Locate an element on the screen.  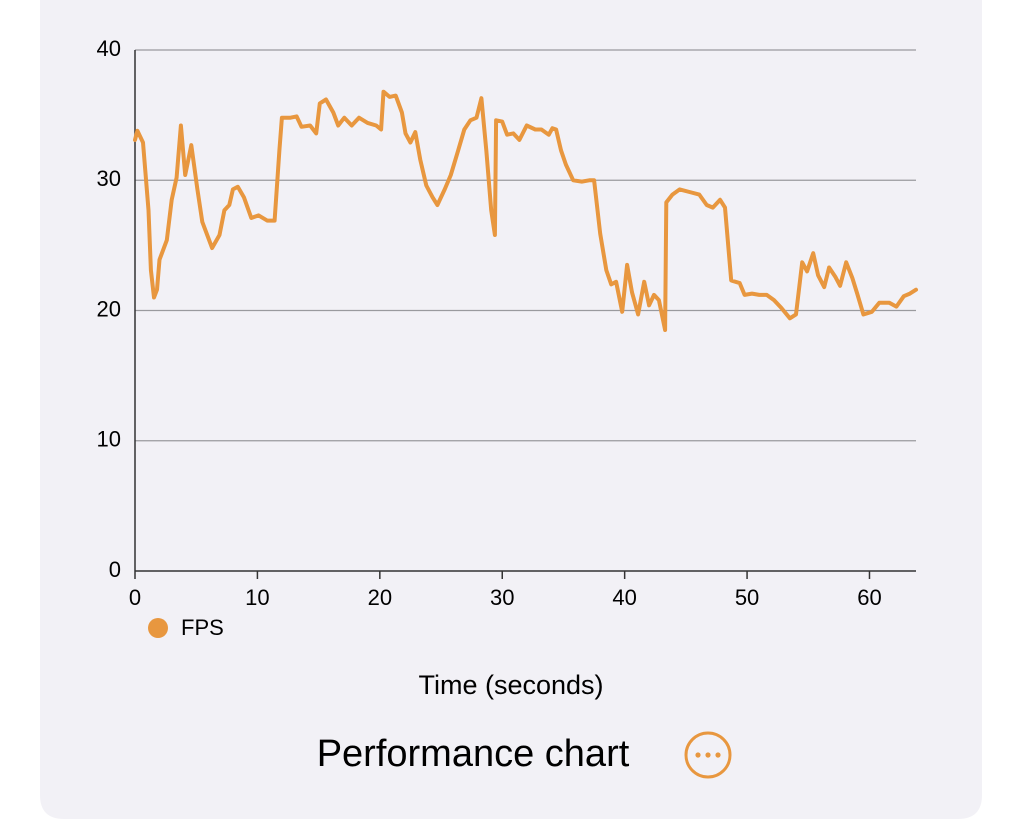
x-tick-label: 20 is located at coordinates (380, 597).